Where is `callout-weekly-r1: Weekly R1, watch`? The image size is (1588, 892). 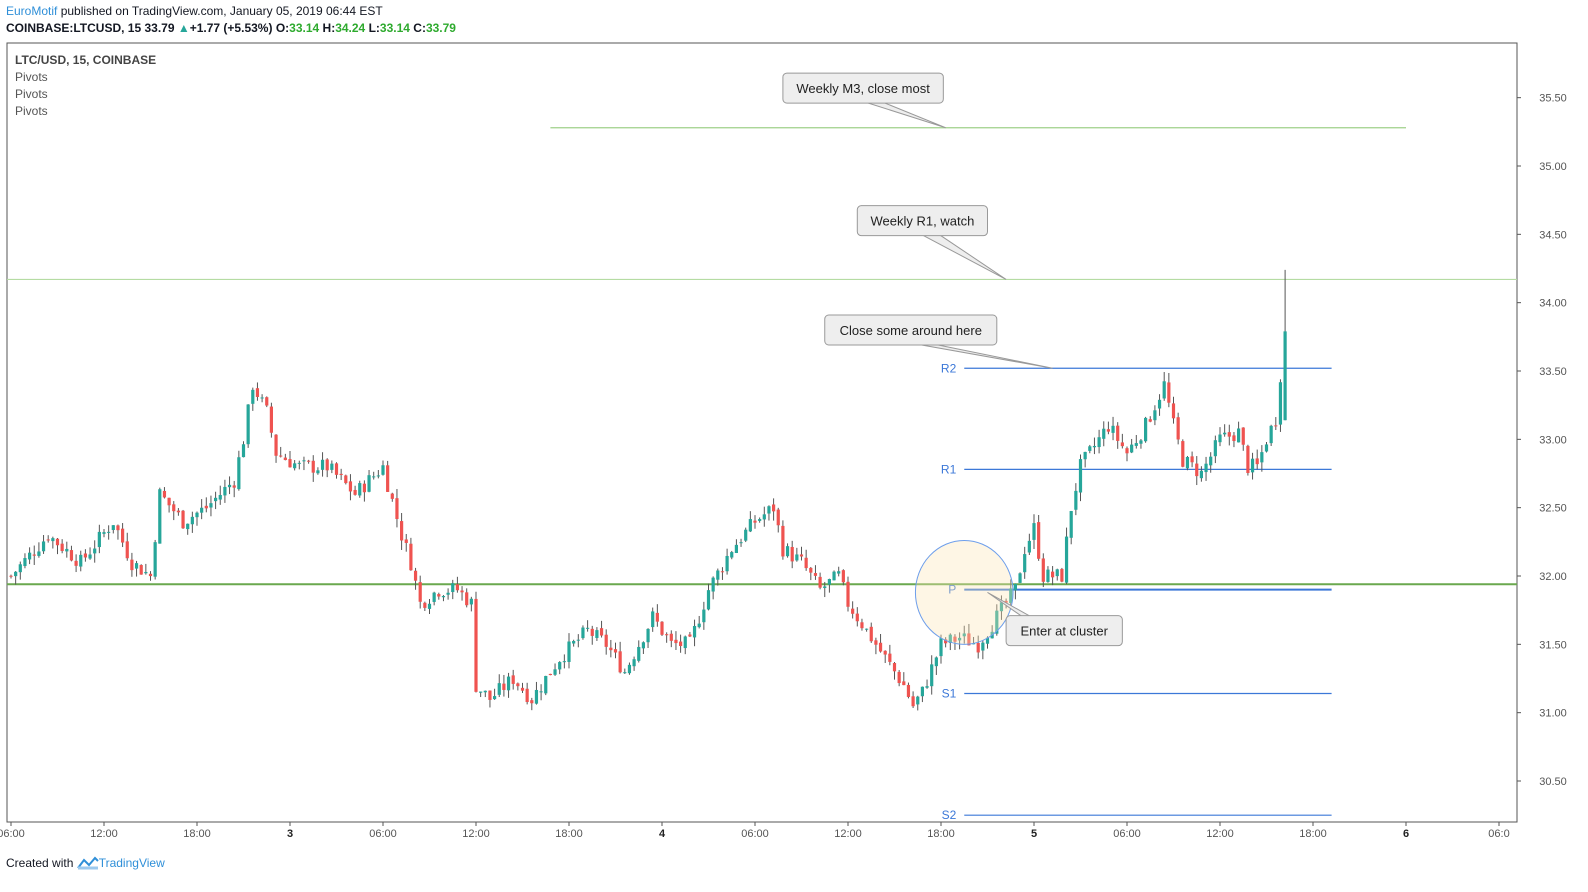
callout-weekly-r1: Weekly R1, watch is located at coordinates (931, 242).